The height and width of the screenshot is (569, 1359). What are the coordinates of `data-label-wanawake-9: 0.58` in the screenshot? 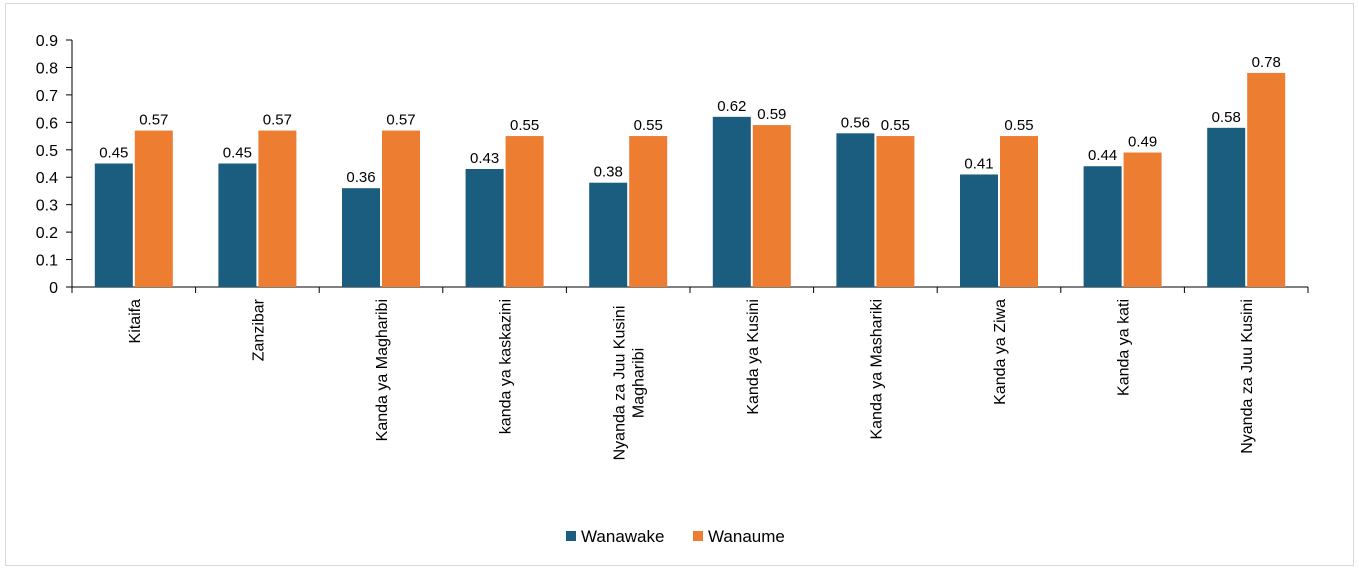 It's located at (1226, 117).